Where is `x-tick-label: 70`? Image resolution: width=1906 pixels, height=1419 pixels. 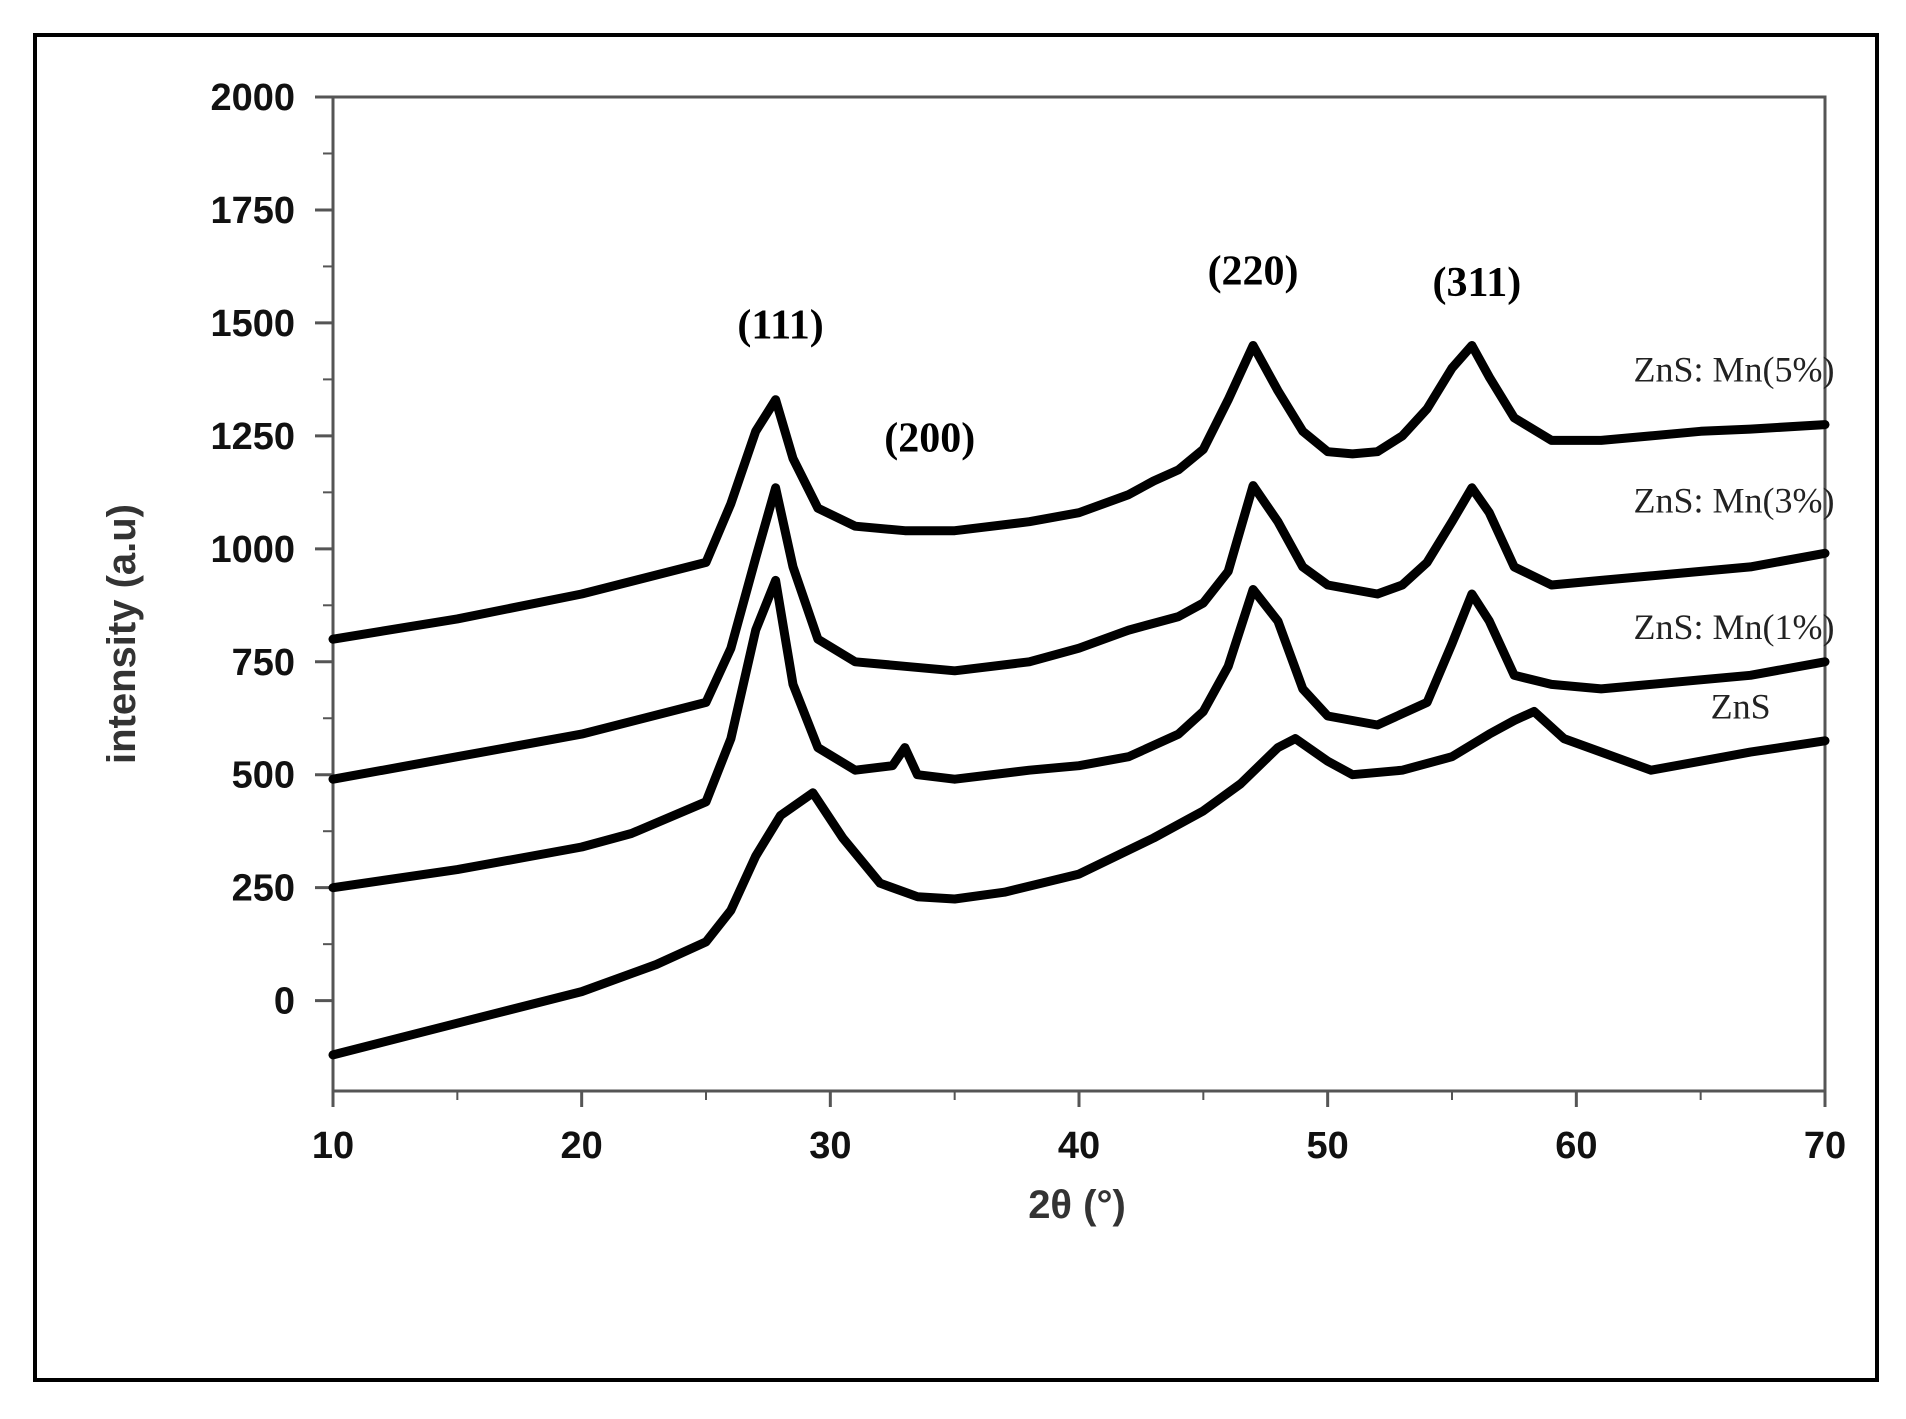
x-tick-label: 70 is located at coordinates (1825, 1146).